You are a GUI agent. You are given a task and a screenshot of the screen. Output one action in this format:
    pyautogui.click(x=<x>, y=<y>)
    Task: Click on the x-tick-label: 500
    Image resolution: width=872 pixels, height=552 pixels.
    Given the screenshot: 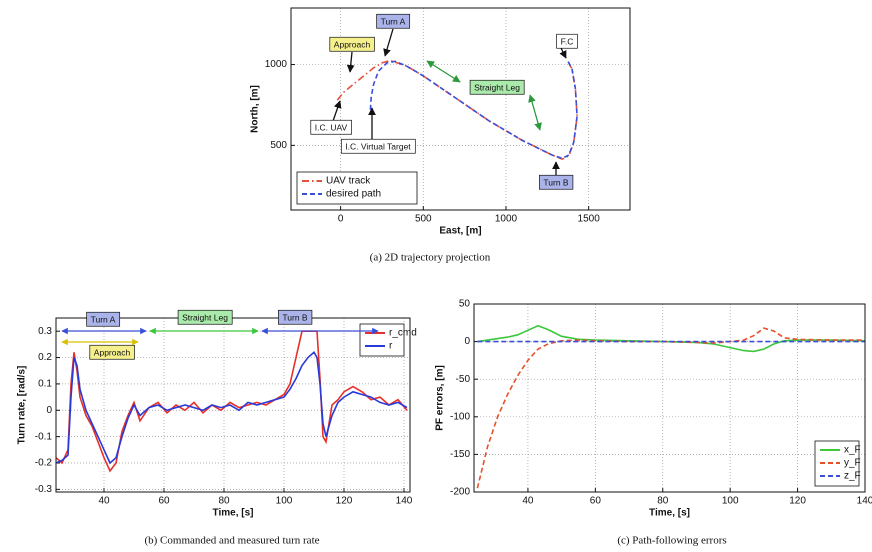 What is the action you would take?
    pyautogui.click(x=423, y=219)
    